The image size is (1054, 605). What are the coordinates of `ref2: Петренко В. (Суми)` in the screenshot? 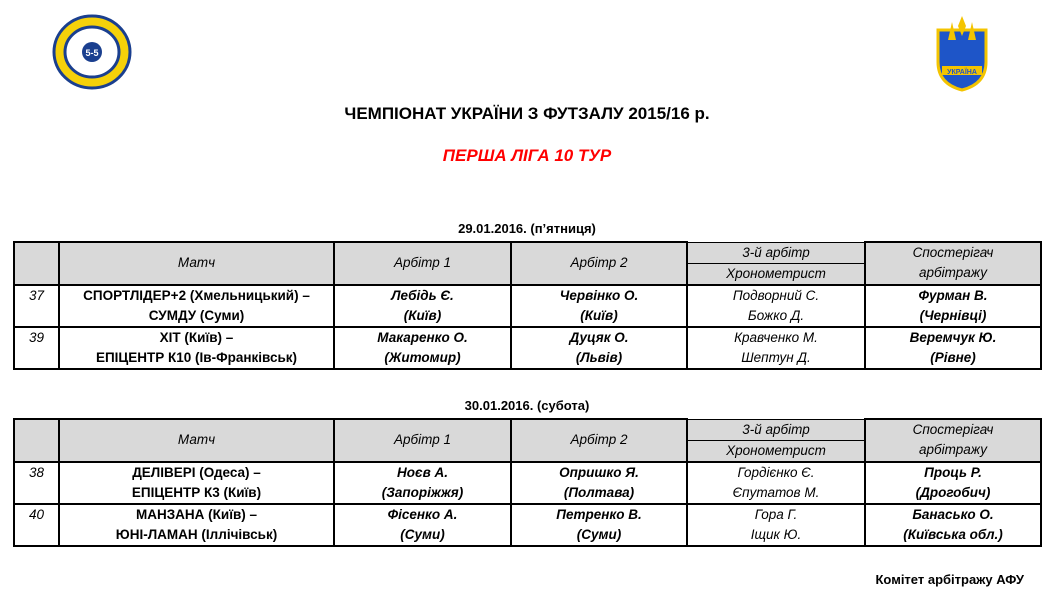 It's located at (599, 524).